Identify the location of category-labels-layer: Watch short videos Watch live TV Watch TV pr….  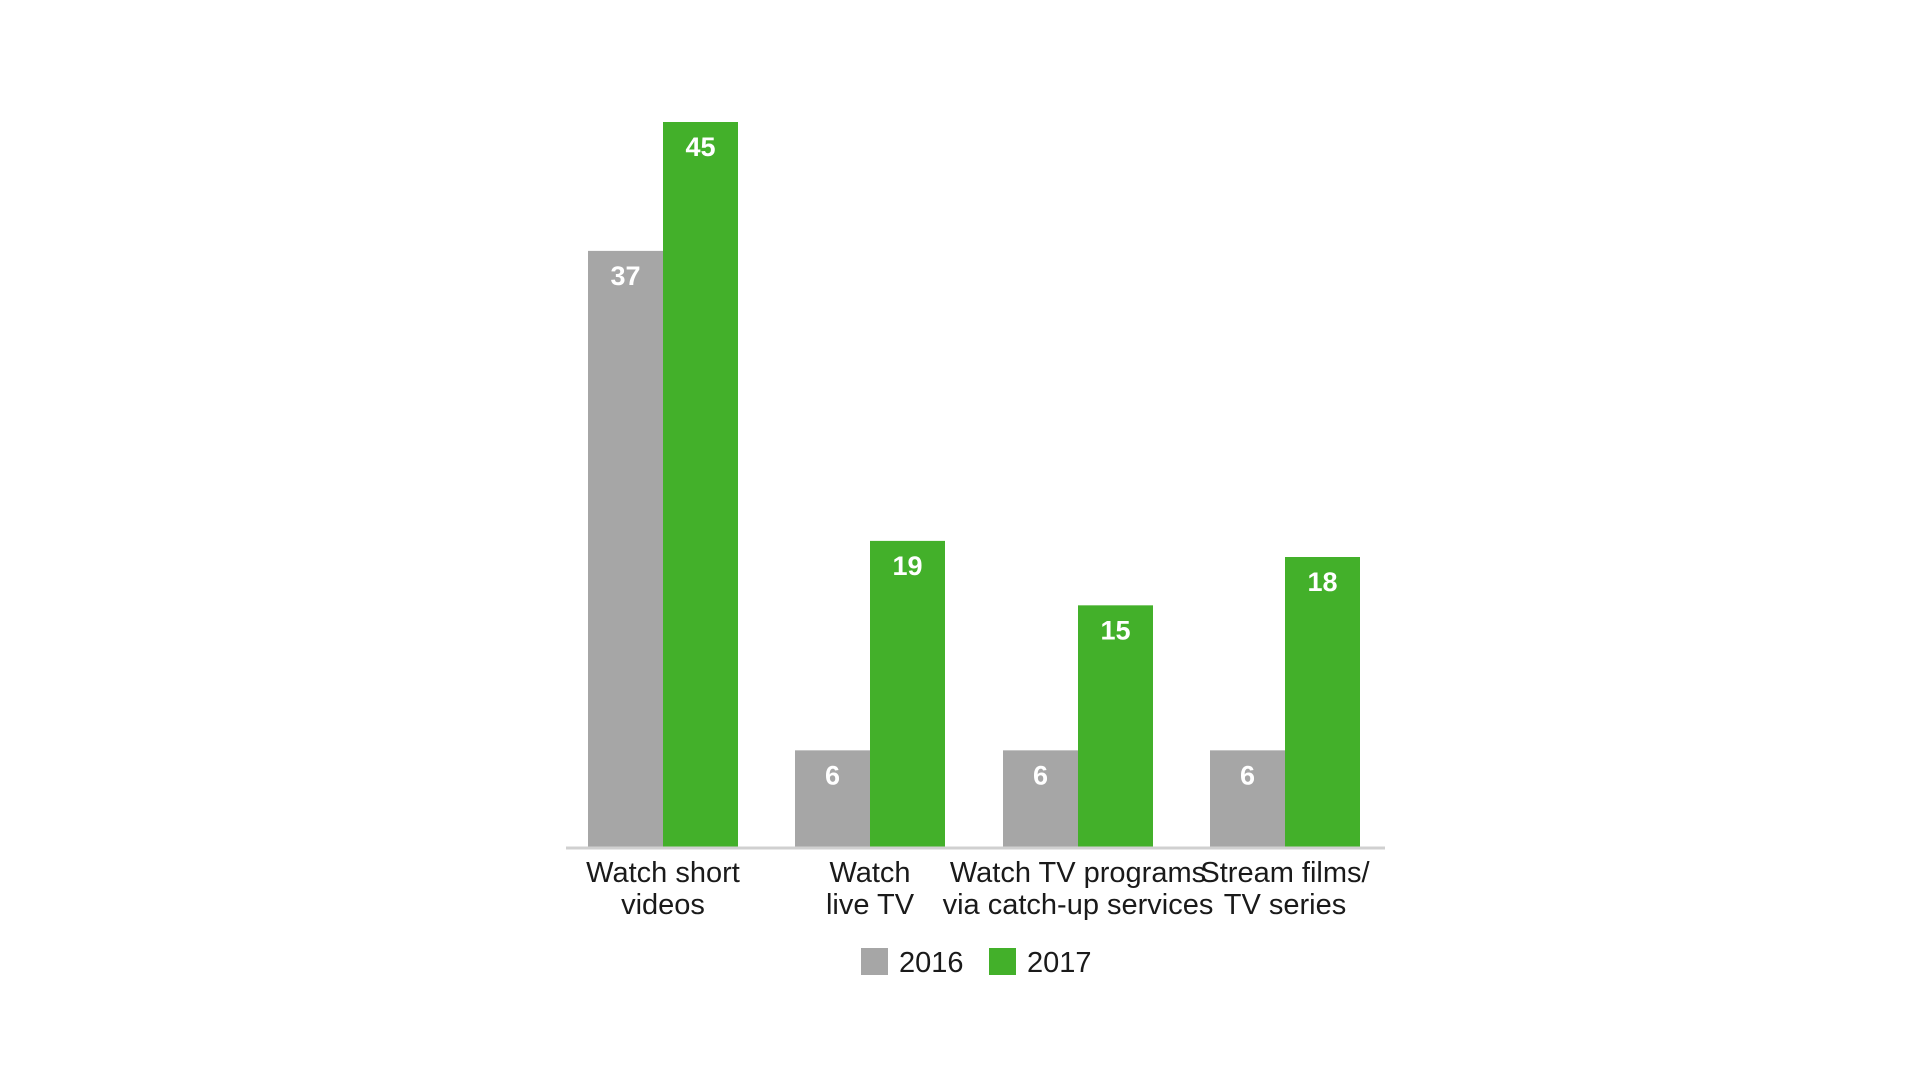
(978, 889).